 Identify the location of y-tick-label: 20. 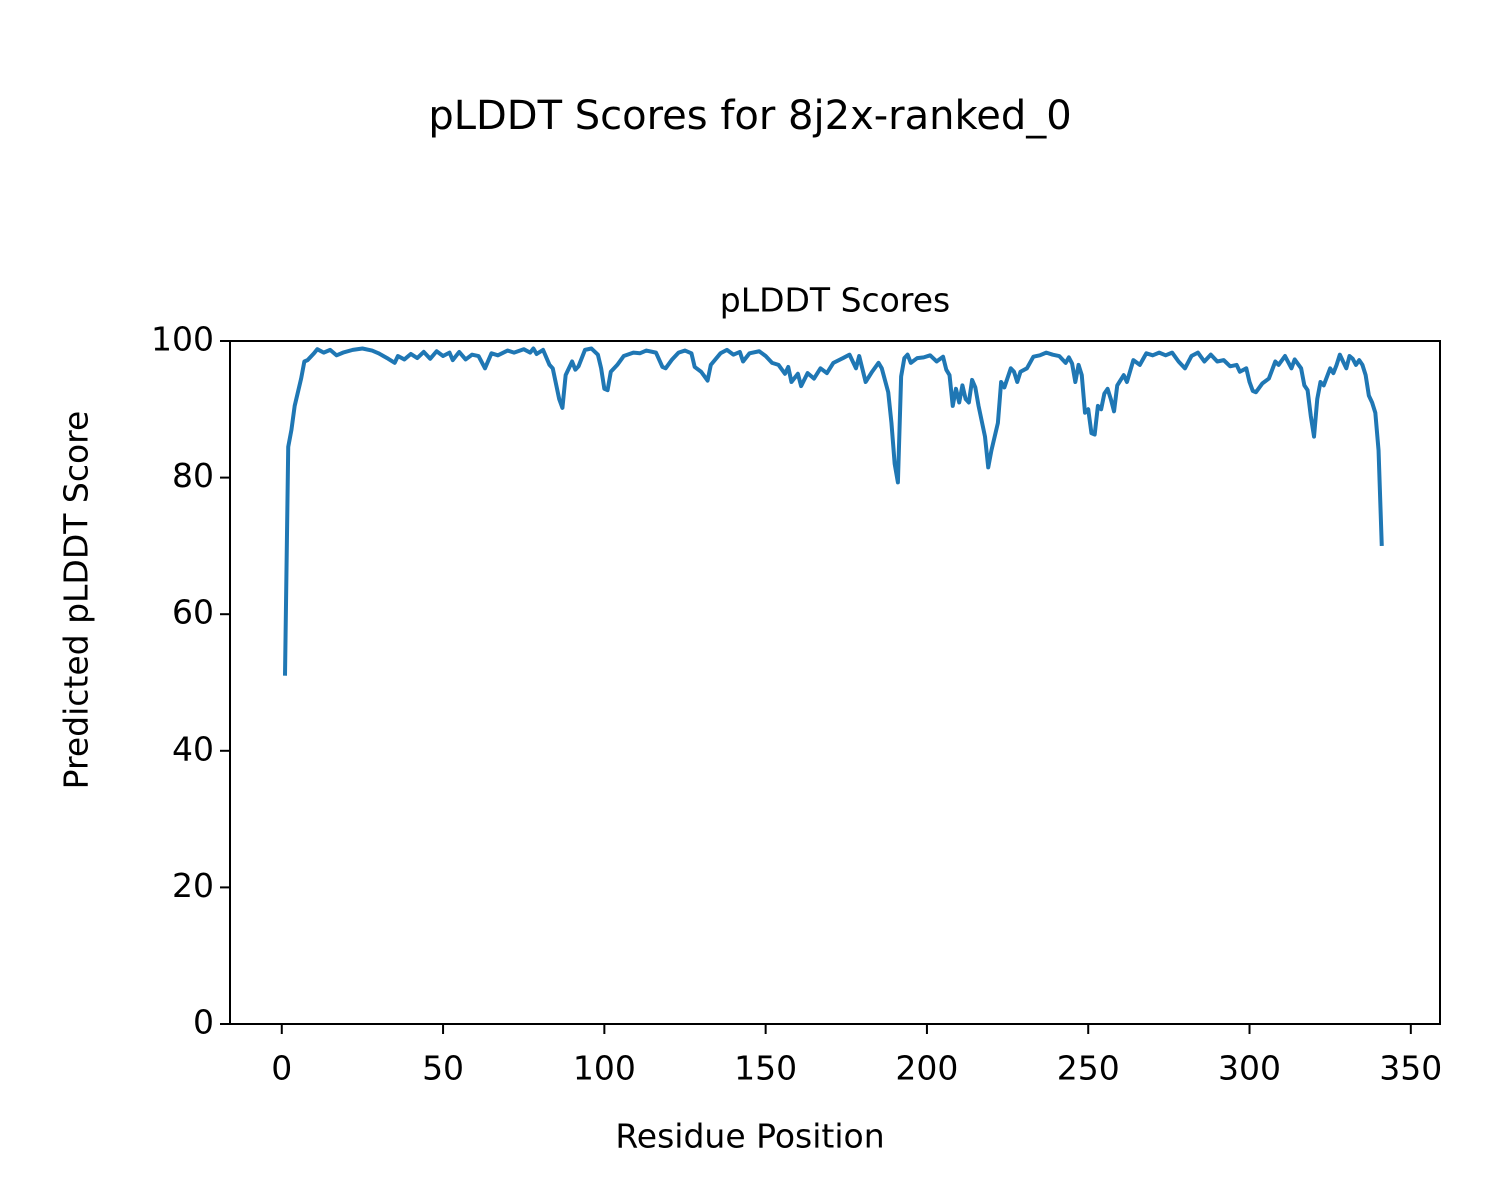
(193, 885).